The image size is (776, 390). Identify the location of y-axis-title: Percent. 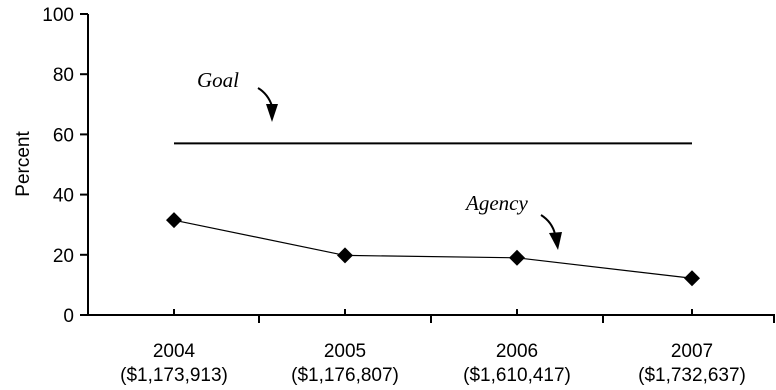
(23, 164).